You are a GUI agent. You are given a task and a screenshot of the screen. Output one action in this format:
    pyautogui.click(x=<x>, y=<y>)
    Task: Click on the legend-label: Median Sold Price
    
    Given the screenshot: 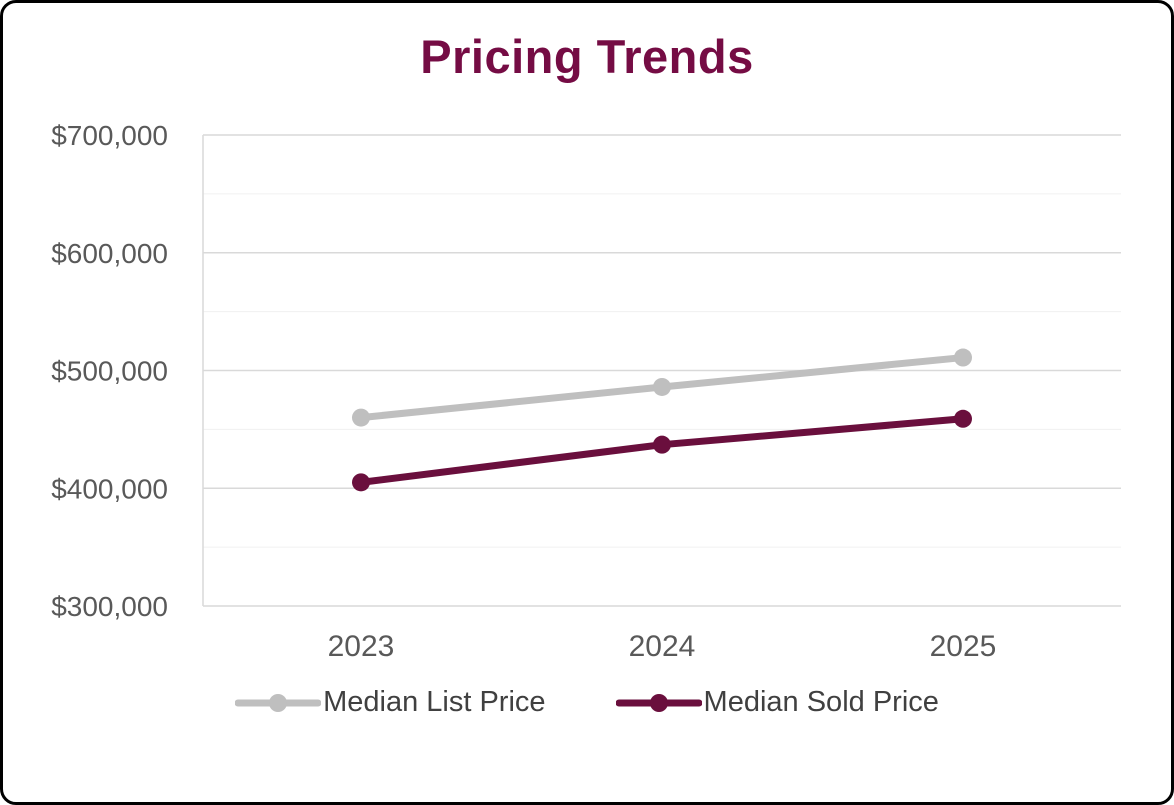 What is the action you would take?
    pyautogui.click(x=821, y=702)
    